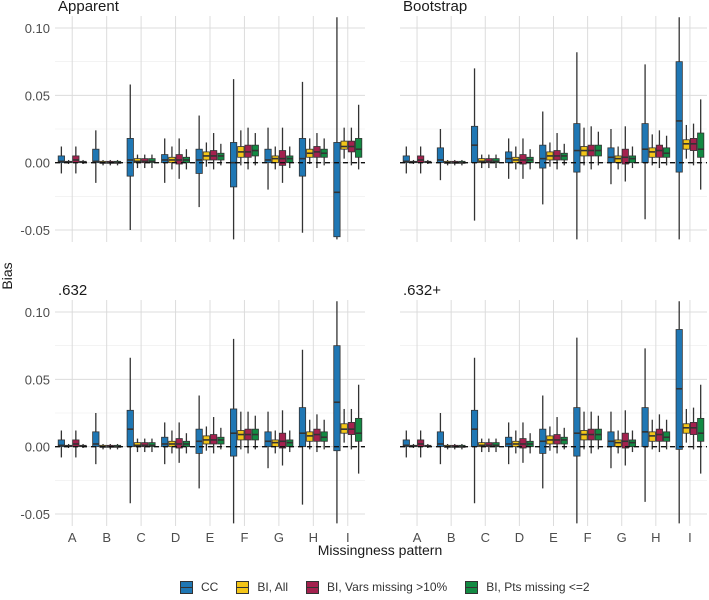 Image resolution: width=709 pixels, height=600 pixels. I want to click on panel-title: Apparent, so click(89, 7).